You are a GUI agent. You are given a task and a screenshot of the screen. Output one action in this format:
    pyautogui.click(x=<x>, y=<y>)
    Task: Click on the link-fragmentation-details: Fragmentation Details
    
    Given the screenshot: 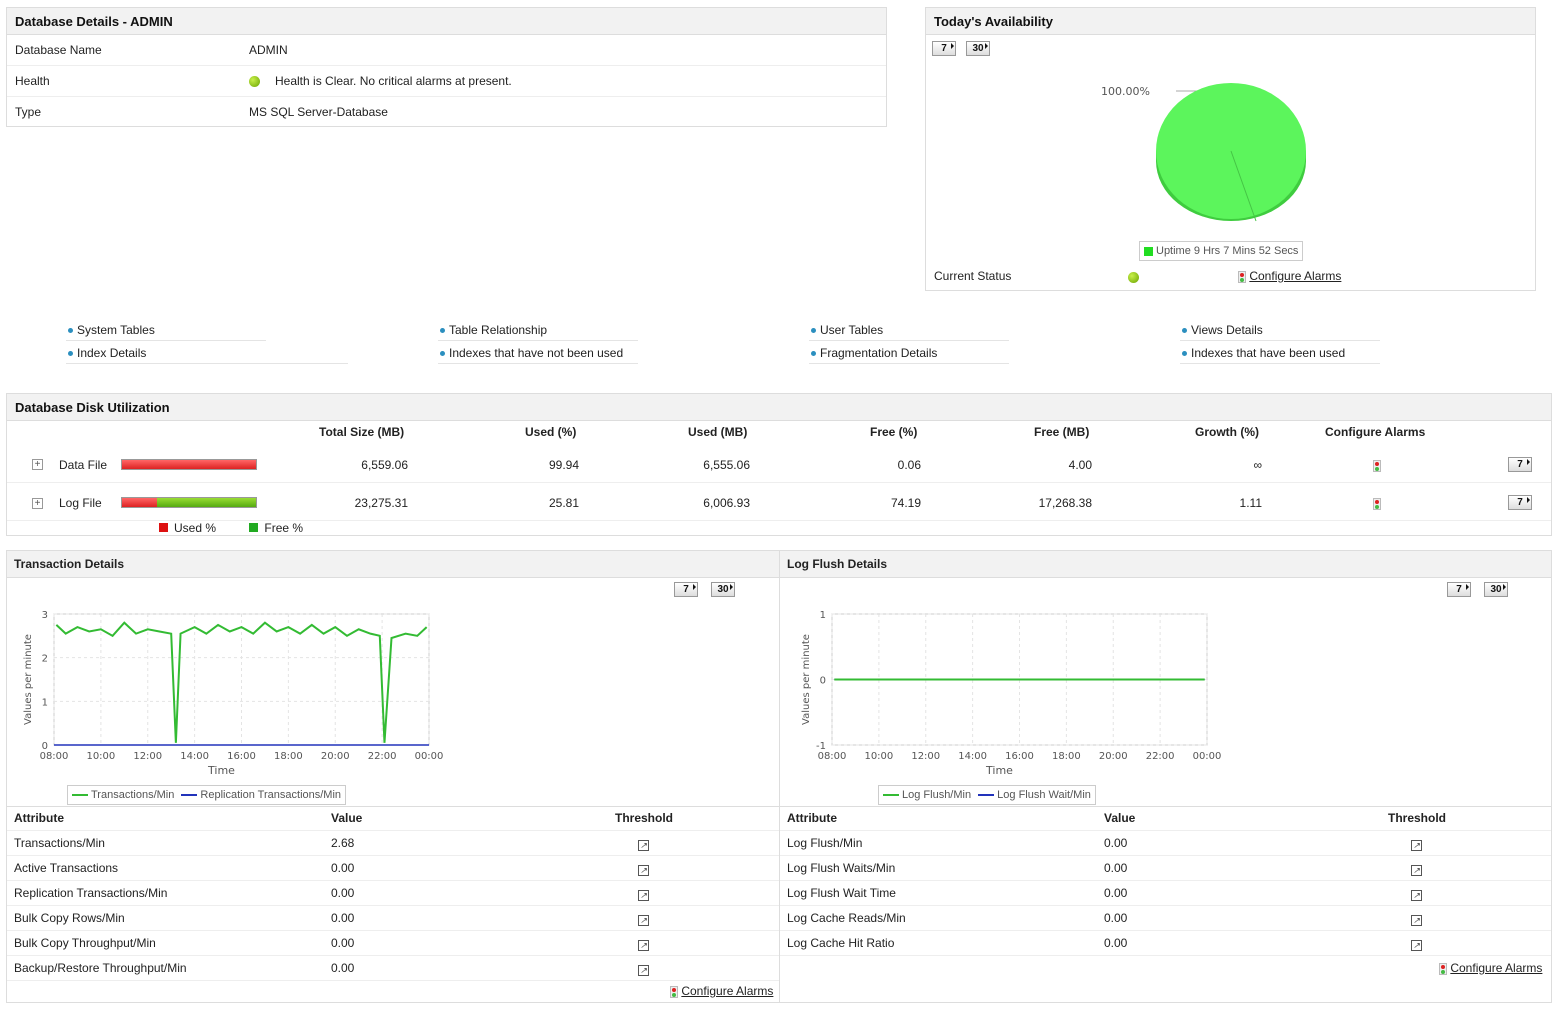 What is the action you would take?
    pyautogui.click(x=909, y=353)
    